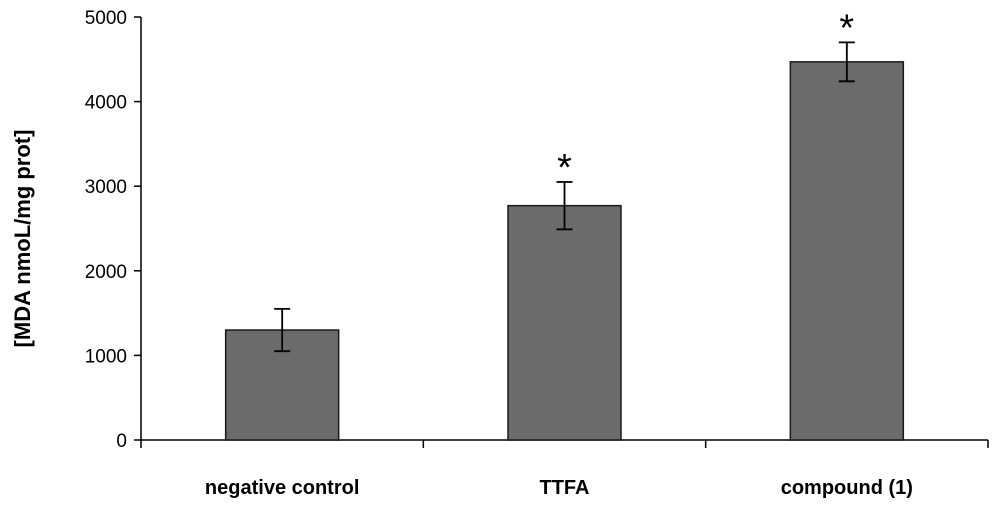  I want to click on y-axis-title: [MDA nmoL/mg prot], so click(22, 239).